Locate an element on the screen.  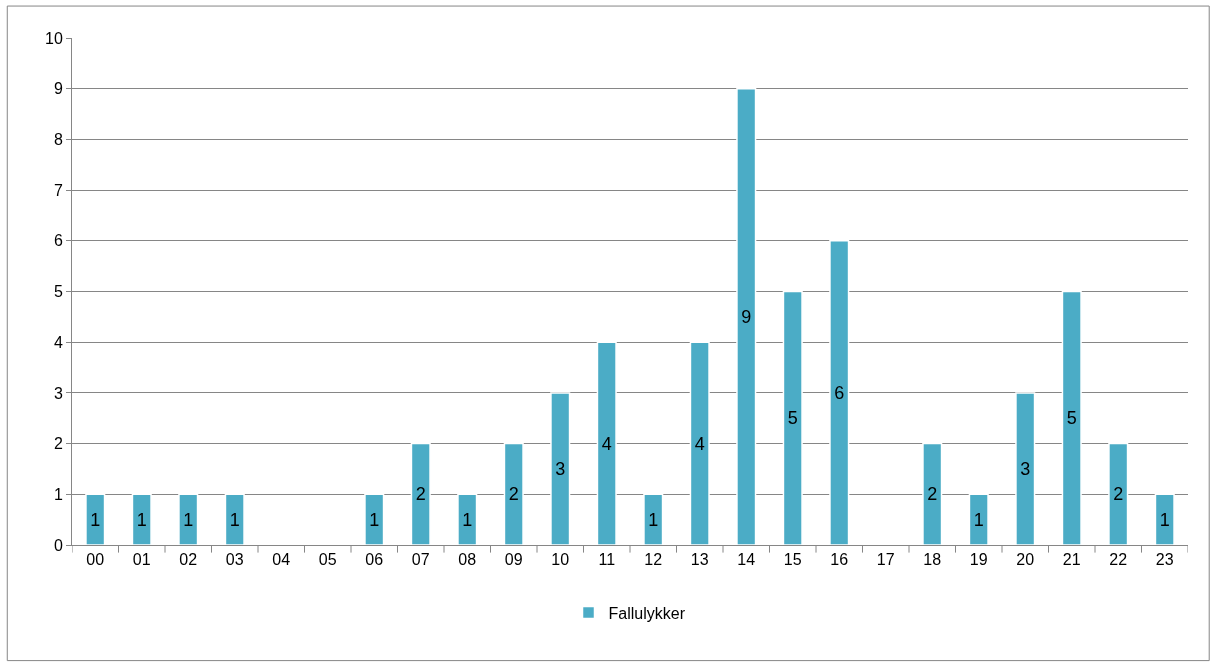
y-tick-label: 7 is located at coordinates (58, 190).